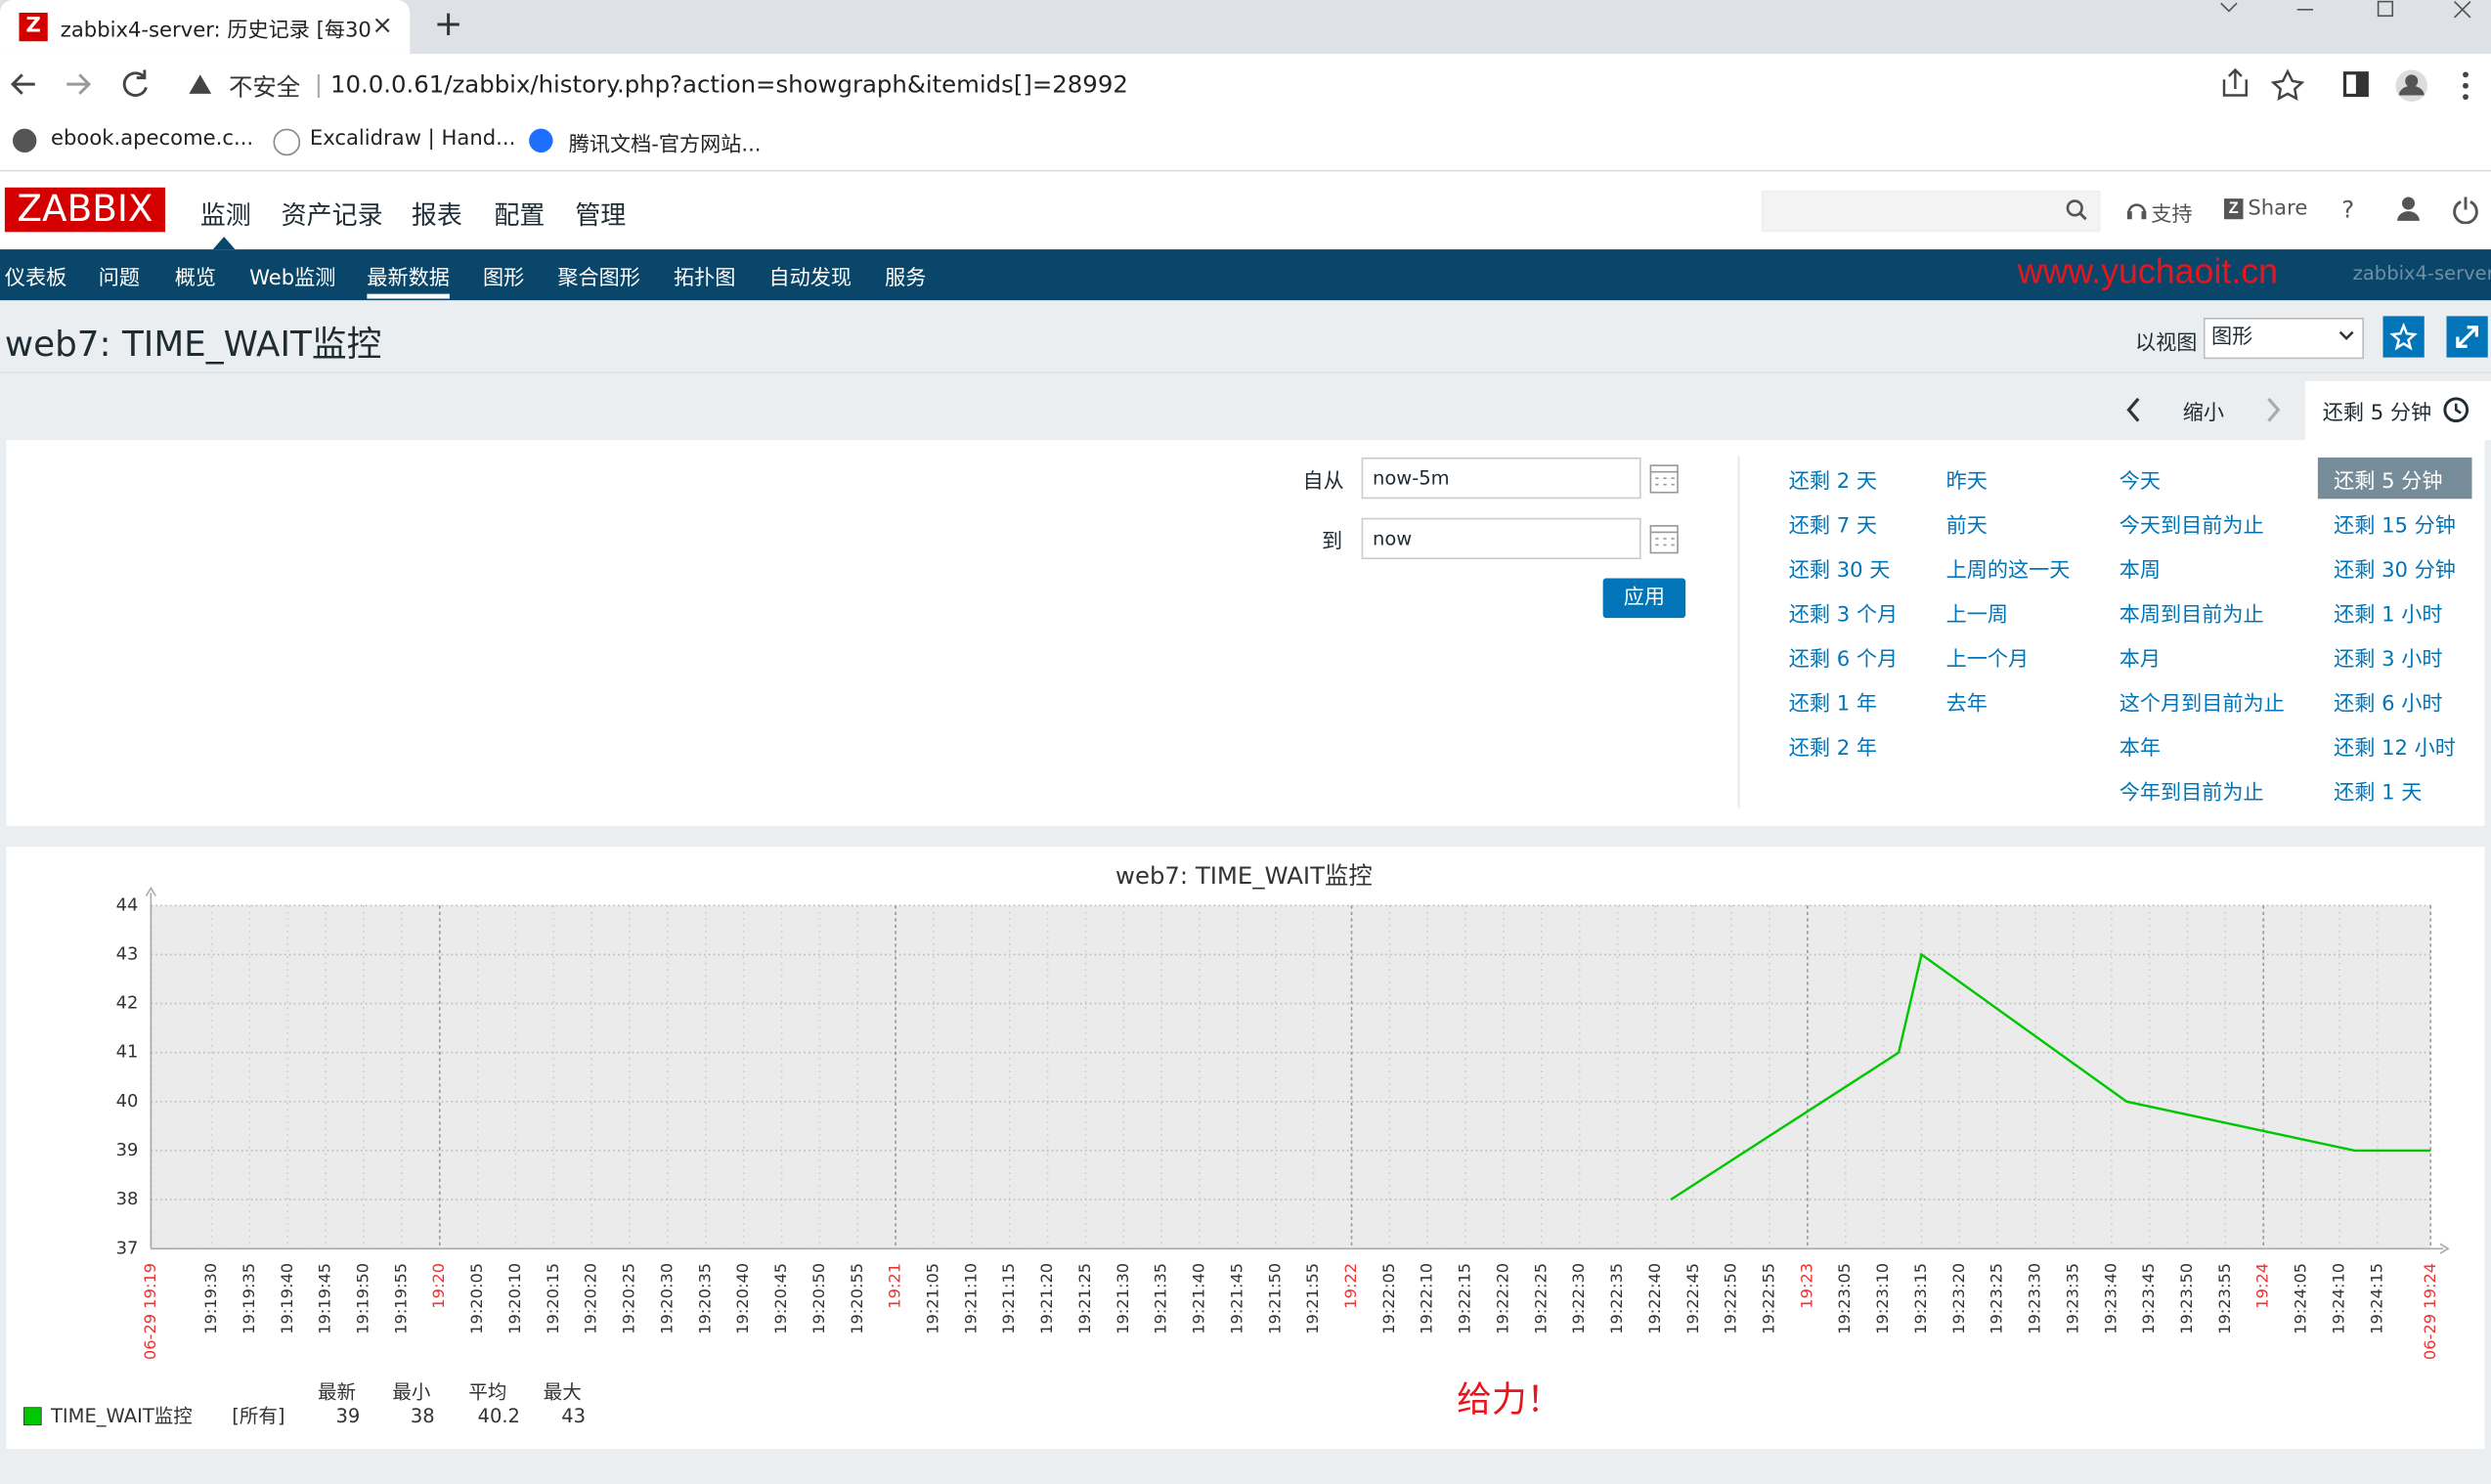  Describe the element at coordinates (1046, 1298) in the screenshot. I see `x-tick-label: 19:21:20` at that location.